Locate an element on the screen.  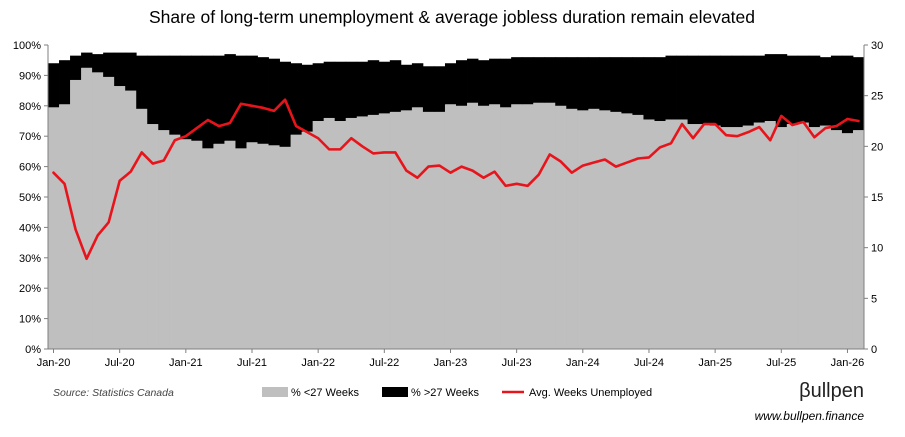
y-left-tick-label: 50% is located at coordinates (30, 198).